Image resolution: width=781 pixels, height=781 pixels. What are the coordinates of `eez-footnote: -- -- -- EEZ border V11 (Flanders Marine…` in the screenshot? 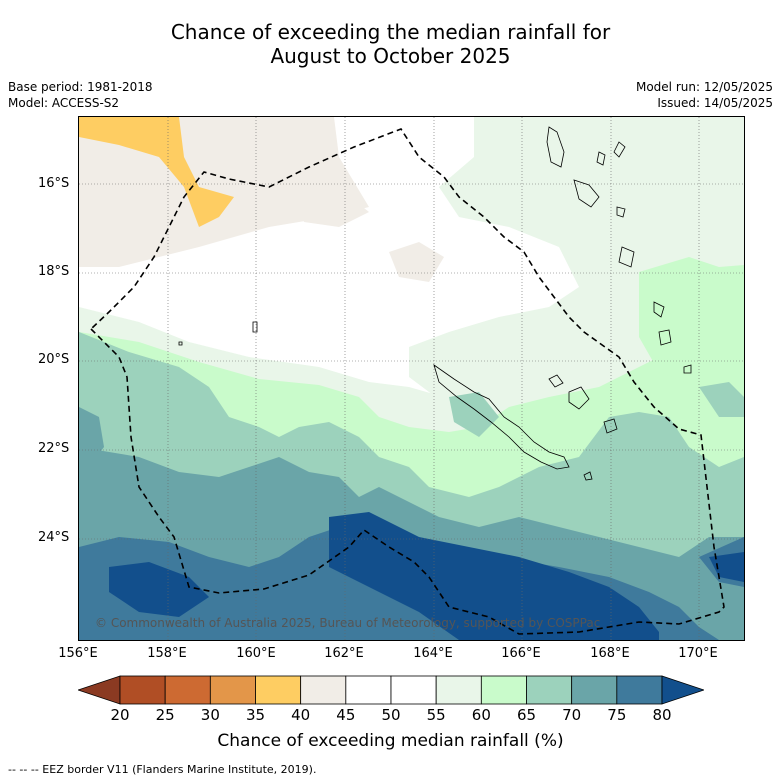 It's located at (162, 769).